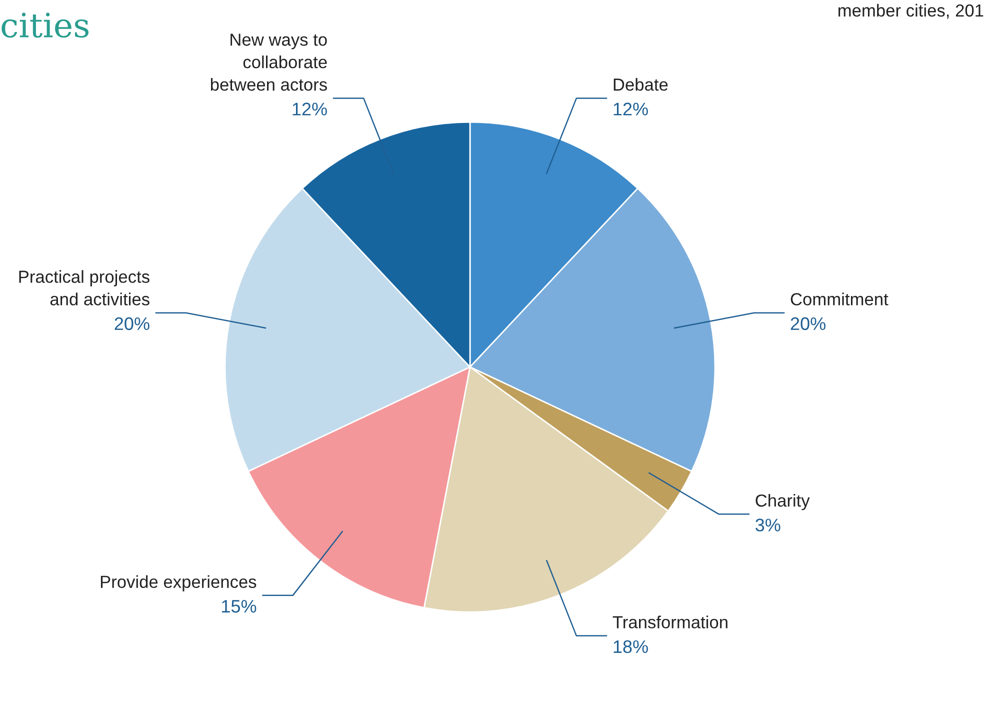  What do you see at coordinates (670, 622) in the screenshot?
I see `slice-label: Transformation` at bounding box center [670, 622].